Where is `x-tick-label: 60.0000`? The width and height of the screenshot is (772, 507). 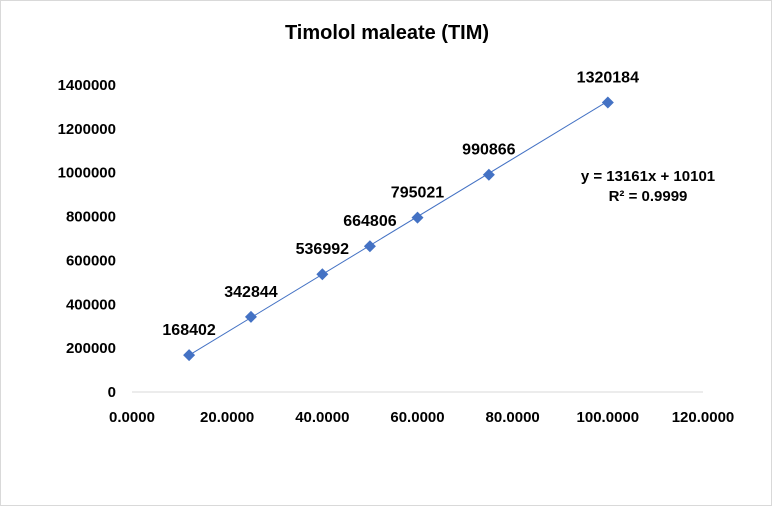
x-tick-label: 60.0000 is located at coordinates (417, 417).